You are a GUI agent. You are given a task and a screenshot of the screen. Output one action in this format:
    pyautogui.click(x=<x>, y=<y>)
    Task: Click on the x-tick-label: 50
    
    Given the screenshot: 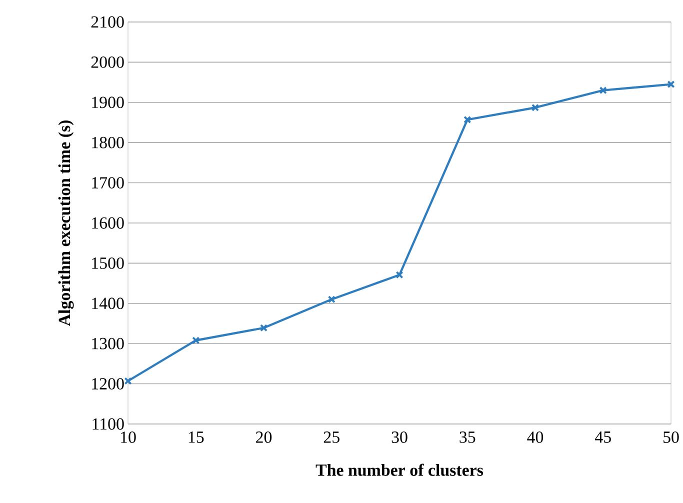 What is the action you would take?
    pyautogui.click(x=671, y=437)
    